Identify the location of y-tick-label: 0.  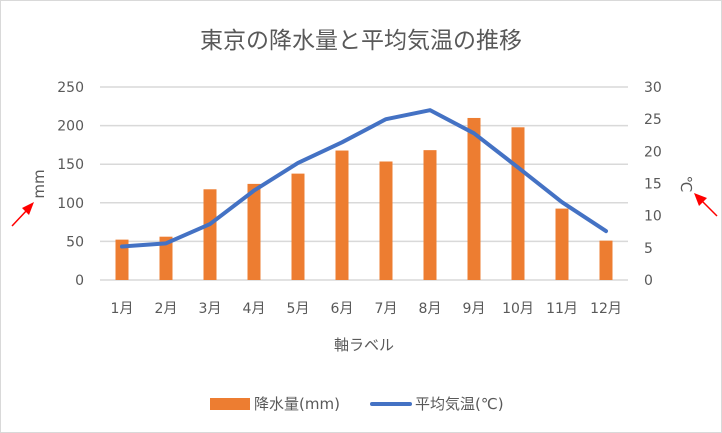
(79, 281).